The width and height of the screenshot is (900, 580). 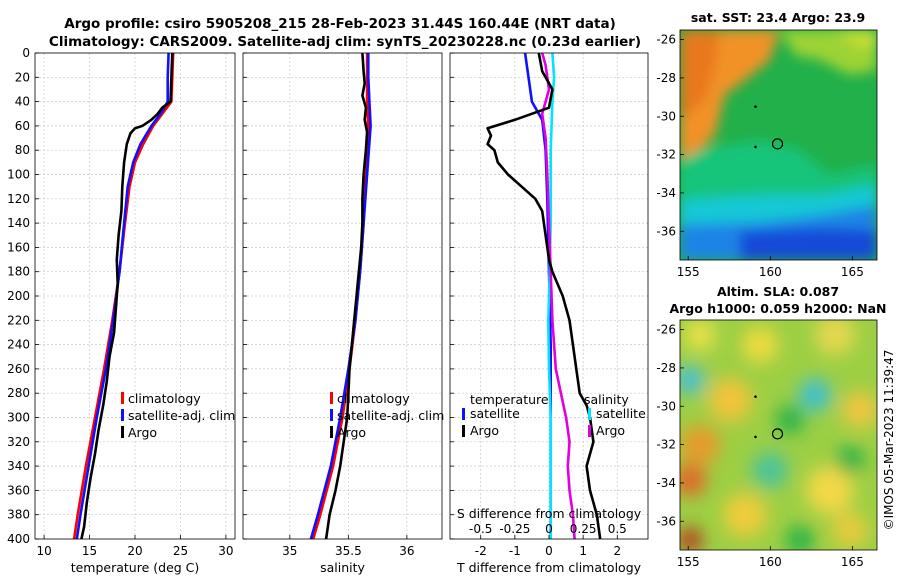 What do you see at coordinates (889, 440) in the screenshot?
I see `side-stamp: ©IMOS 05-Mar-2023 11:39:47` at bounding box center [889, 440].